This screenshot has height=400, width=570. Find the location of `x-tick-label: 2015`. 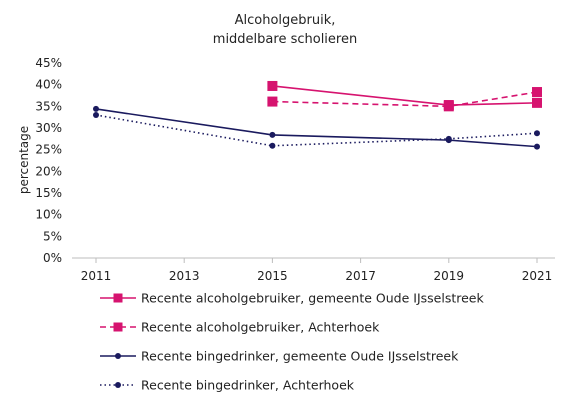

x-tick-label: 2015 is located at coordinates (272, 276).